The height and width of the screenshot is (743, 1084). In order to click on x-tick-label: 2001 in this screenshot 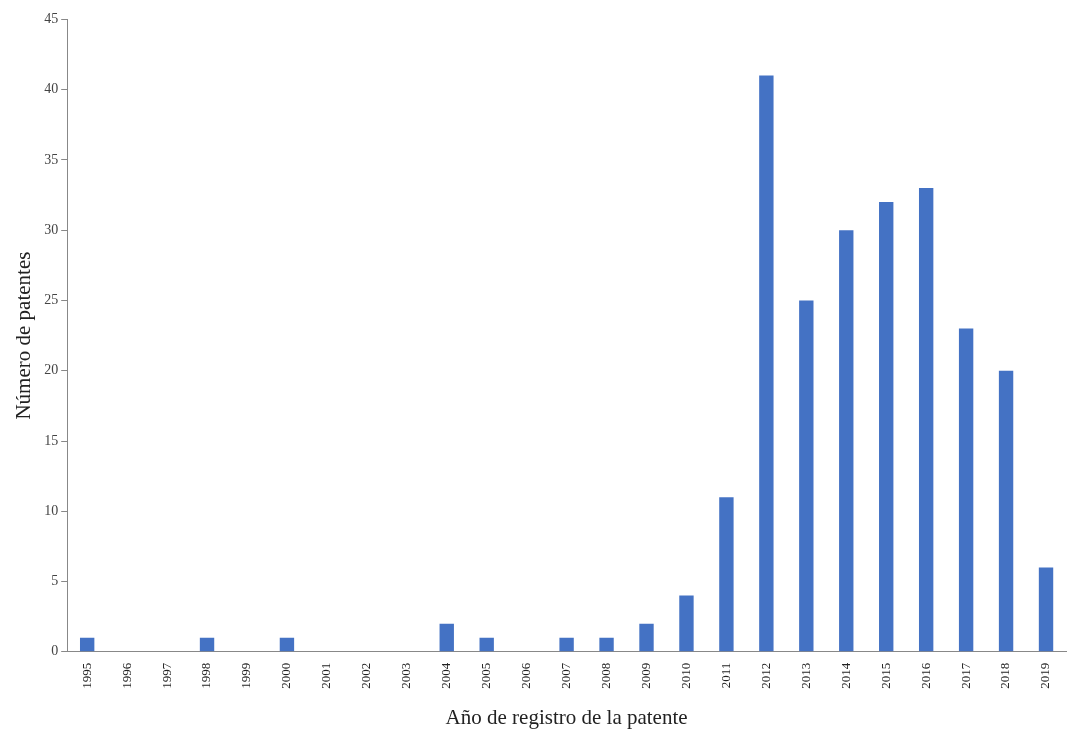, I will do `click(326, 675)`.